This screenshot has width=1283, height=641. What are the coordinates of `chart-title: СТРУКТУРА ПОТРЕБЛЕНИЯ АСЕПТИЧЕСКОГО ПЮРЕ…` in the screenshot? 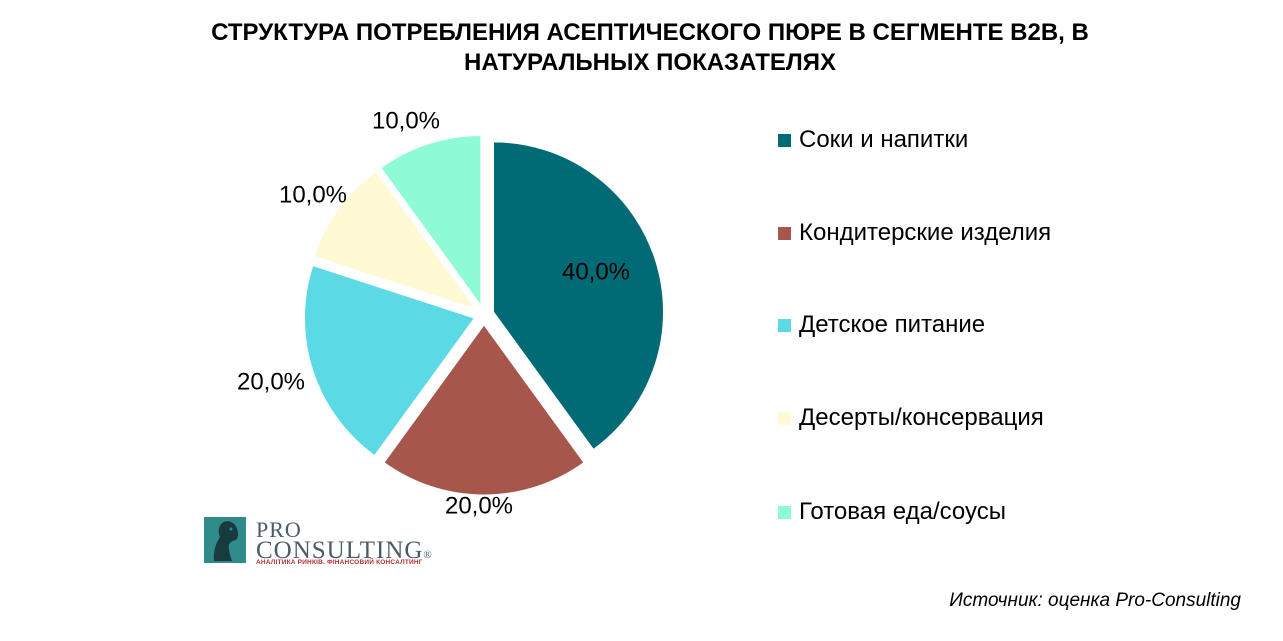 It's located at (650, 47).